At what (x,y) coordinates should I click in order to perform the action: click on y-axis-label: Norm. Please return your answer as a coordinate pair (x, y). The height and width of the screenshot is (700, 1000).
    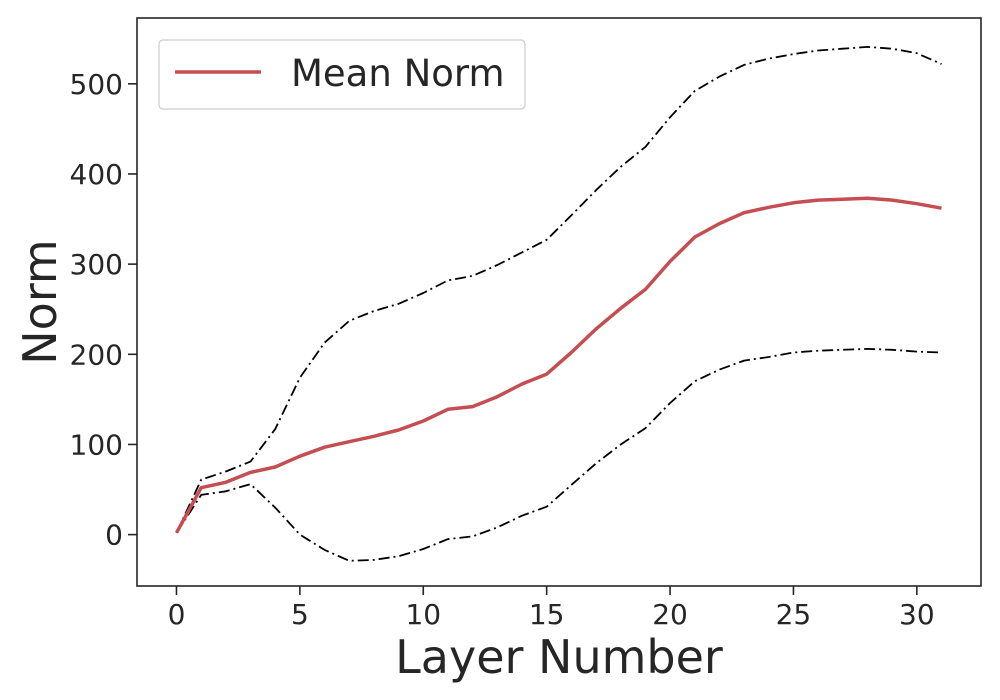
    Looking at the image, I should click on (40, 301).